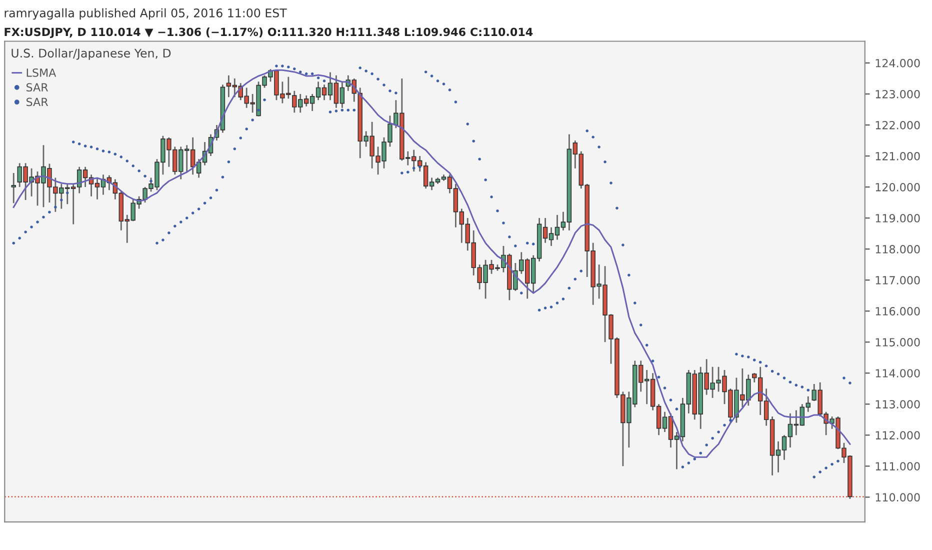 This screenshot has height=550, width=932. What do you see at coordinates (898, 94) in the screenshot?
I see `y-tick-label: 123.000` at bounding box center [898, 94].